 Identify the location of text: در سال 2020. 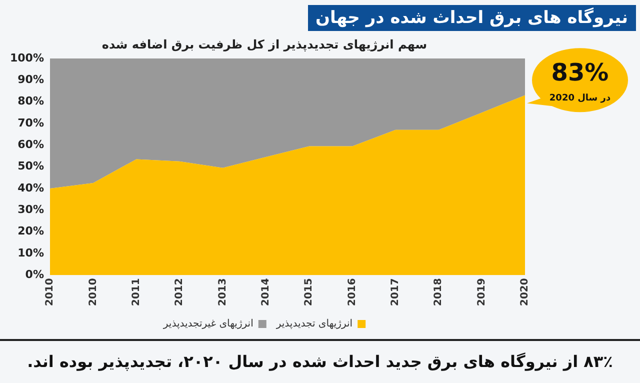
(580, 98).